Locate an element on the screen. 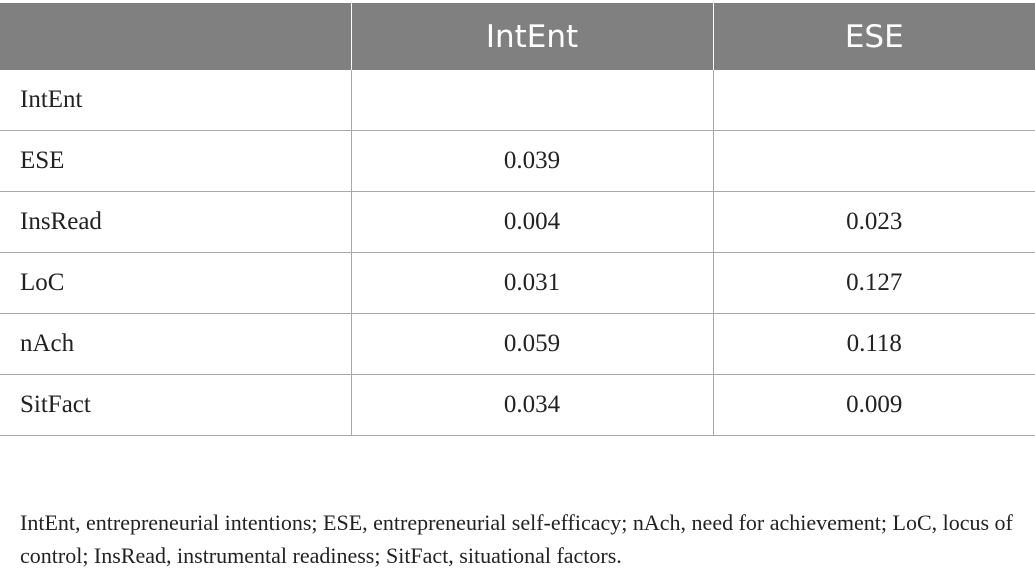 This screenshot has width=1035, height=581. table-row: ESE 0.039 is located at coordinates (517, 161).